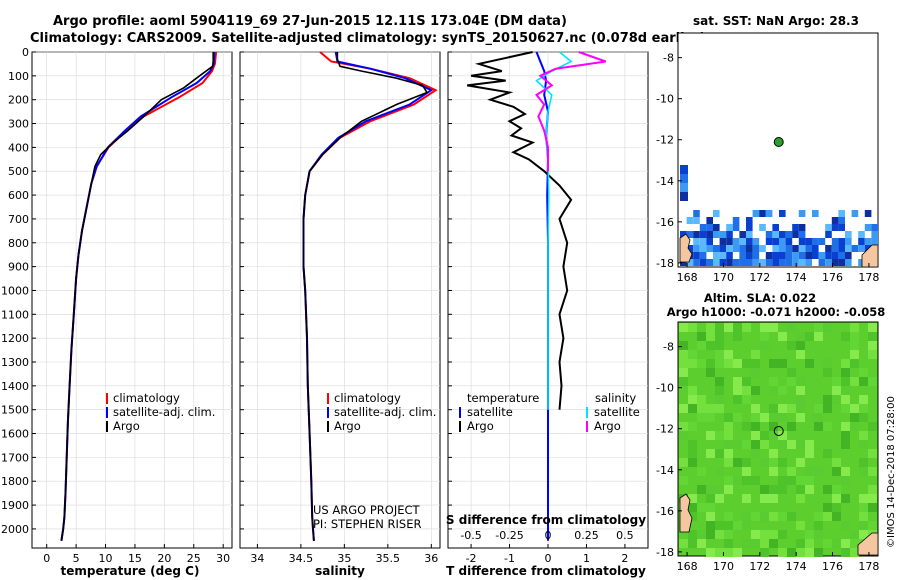 This screenshot has width=900, height=580. I want to click on salinity-series, so click(370, 296).